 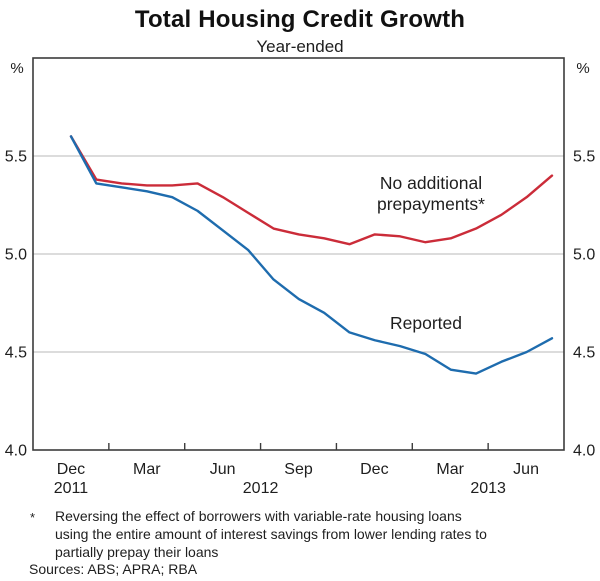 What do you see at coordinates (584, 255) in the screenshot?
I see `y-axis-label-right: 5.0` at bounding box center [584, 255].